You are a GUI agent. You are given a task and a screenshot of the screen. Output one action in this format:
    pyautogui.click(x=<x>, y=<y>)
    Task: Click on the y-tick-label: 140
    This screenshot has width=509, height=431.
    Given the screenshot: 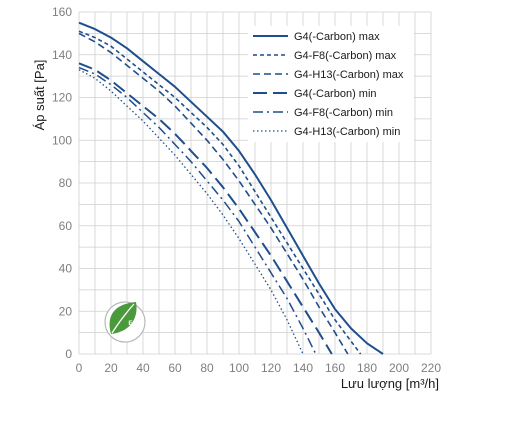 What is the action you would take?
    pyautogui.click(x=62, y=55)
    